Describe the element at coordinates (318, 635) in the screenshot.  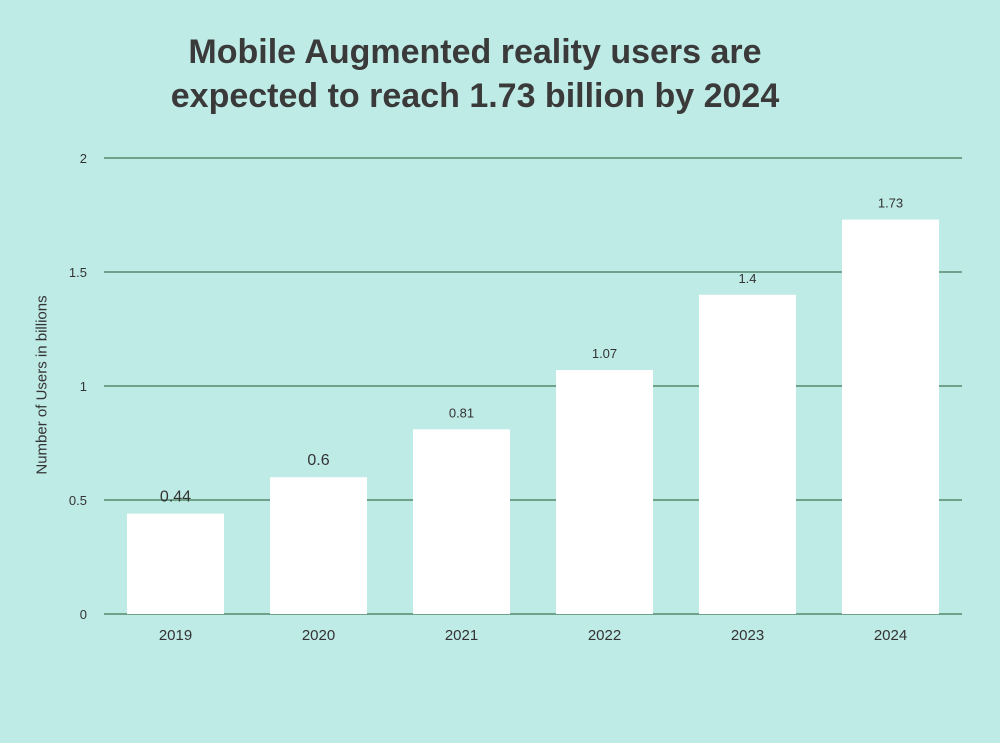
I see `x-tick-label: 2020` at that location.